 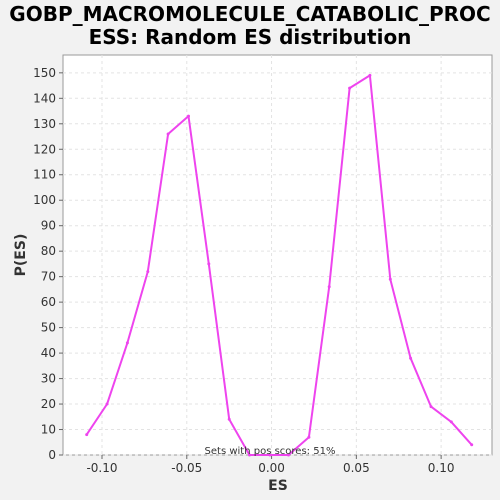 What do you see at coordinates (278, 486) in the screenshot?
I see `x-axis-label: ES` at bounding box center [278, 486].